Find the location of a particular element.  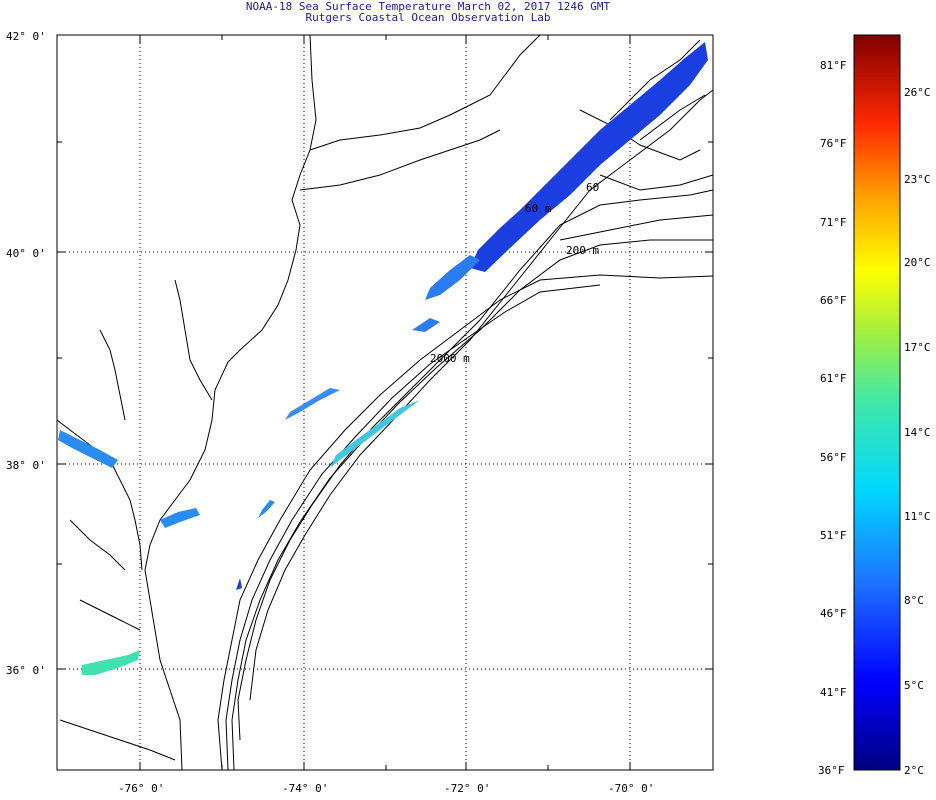

cb-c-8: 8°C is located at coordinates (914, 600).